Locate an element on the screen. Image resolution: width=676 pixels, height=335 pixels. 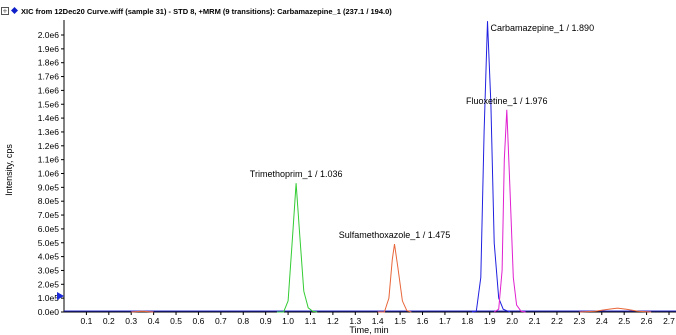
x-tick-label: 2.1 is located at coordinates (535, 321).